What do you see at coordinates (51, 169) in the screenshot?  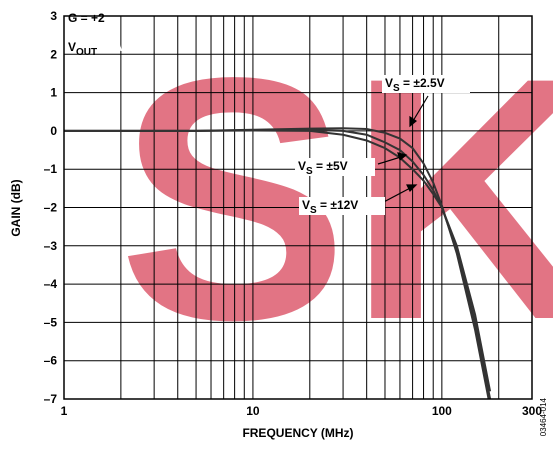 I see `y-tick-label: –1` at bounding box center [51, 169].